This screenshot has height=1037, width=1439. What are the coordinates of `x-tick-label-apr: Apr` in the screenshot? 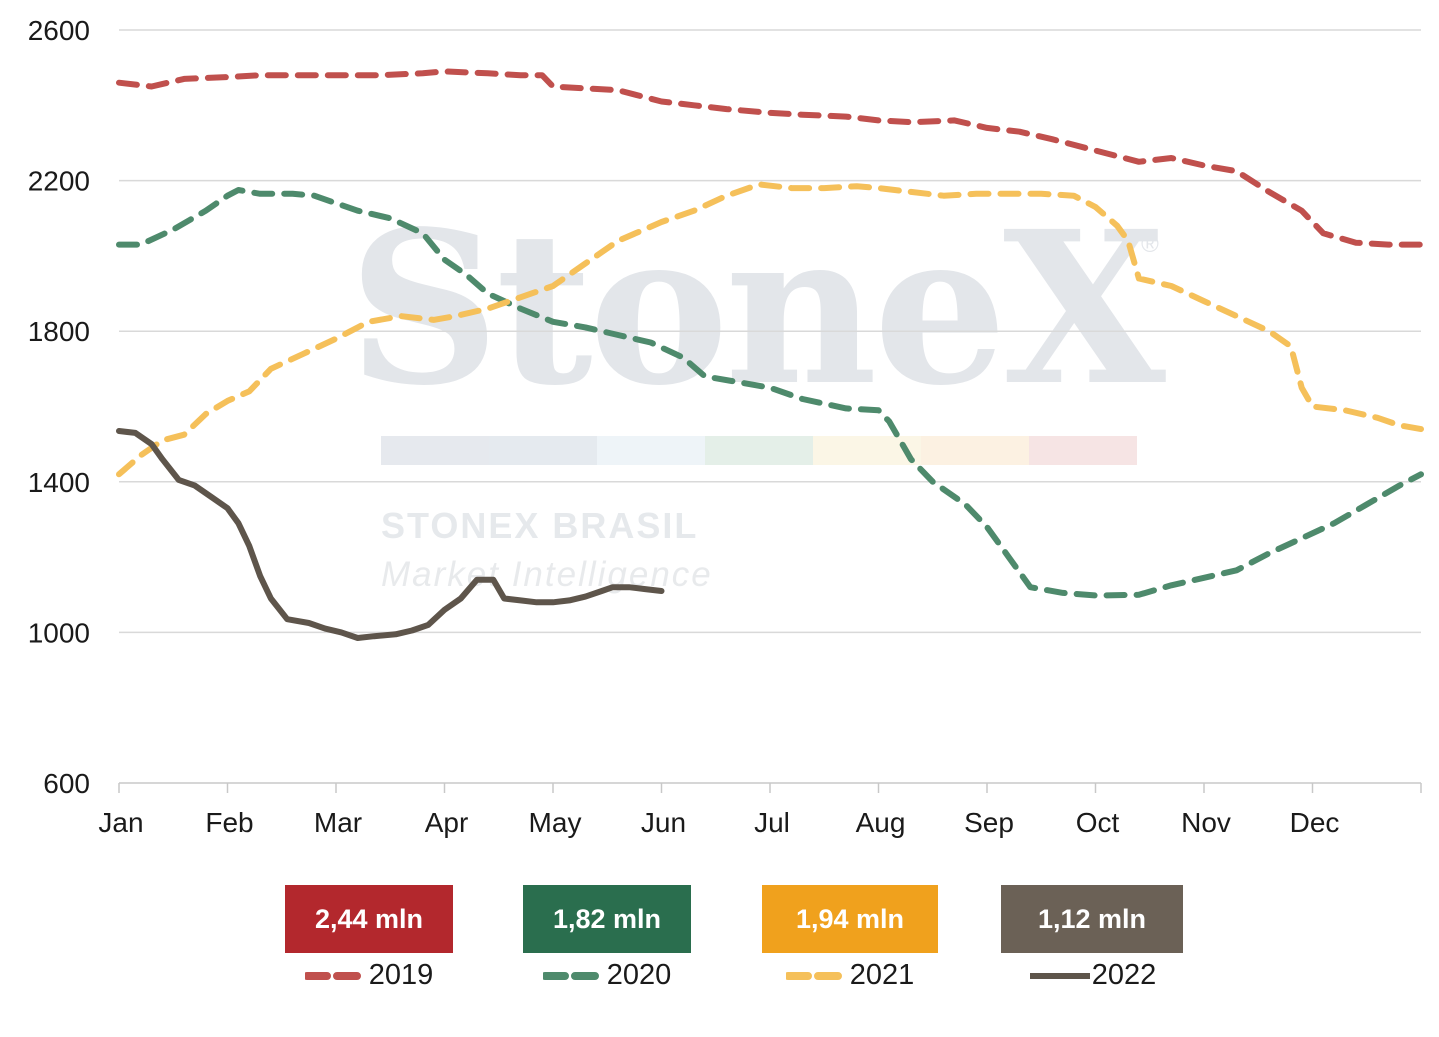 It's located at (447, 822).